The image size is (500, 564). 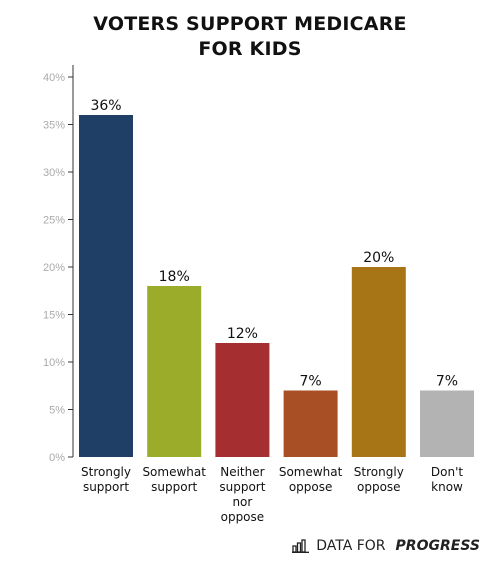 I want to click on data-label: 12%, so click(x=242, y=334).